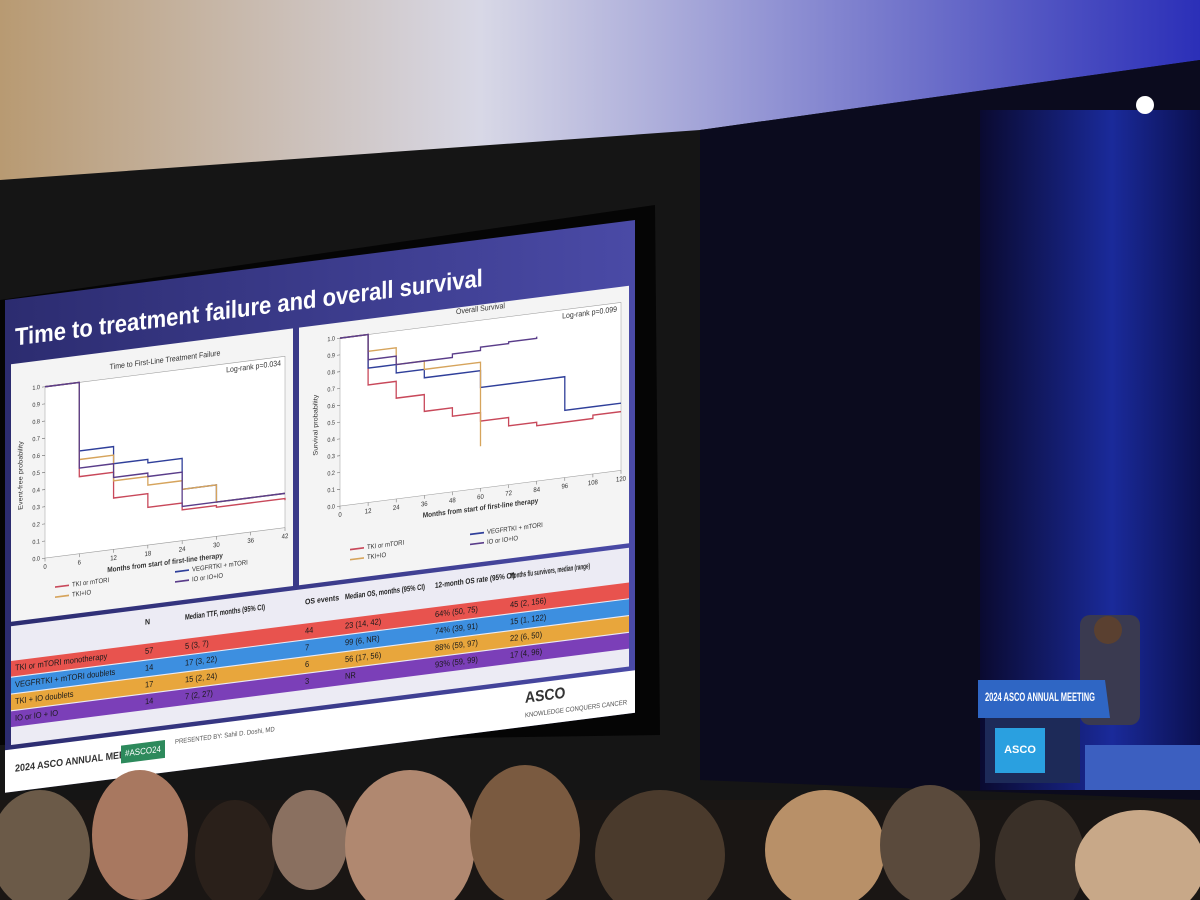 The height and width of the screenshot is (900, 1200). Describe the element at coordinates (1145, 105) in the screenshot. I see `spotlight` at that location.